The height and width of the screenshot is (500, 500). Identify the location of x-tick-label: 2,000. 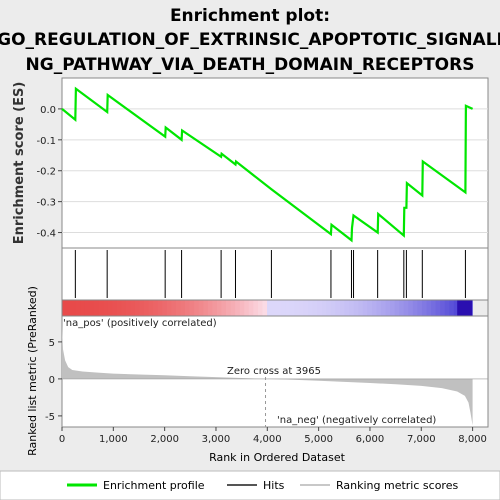
(164, 439).